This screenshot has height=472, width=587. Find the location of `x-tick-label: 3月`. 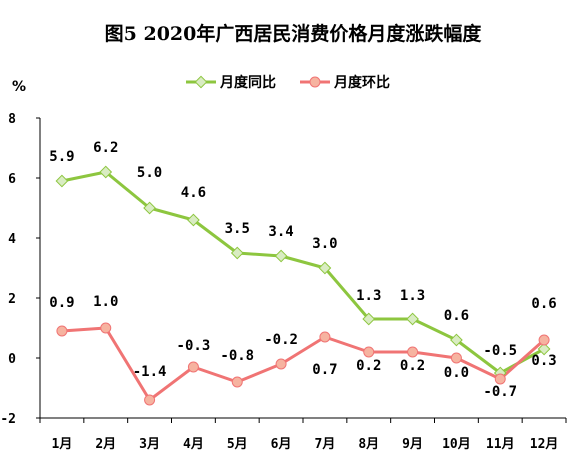

x-tick-label: 3月 is located at coordinates (149, 444).